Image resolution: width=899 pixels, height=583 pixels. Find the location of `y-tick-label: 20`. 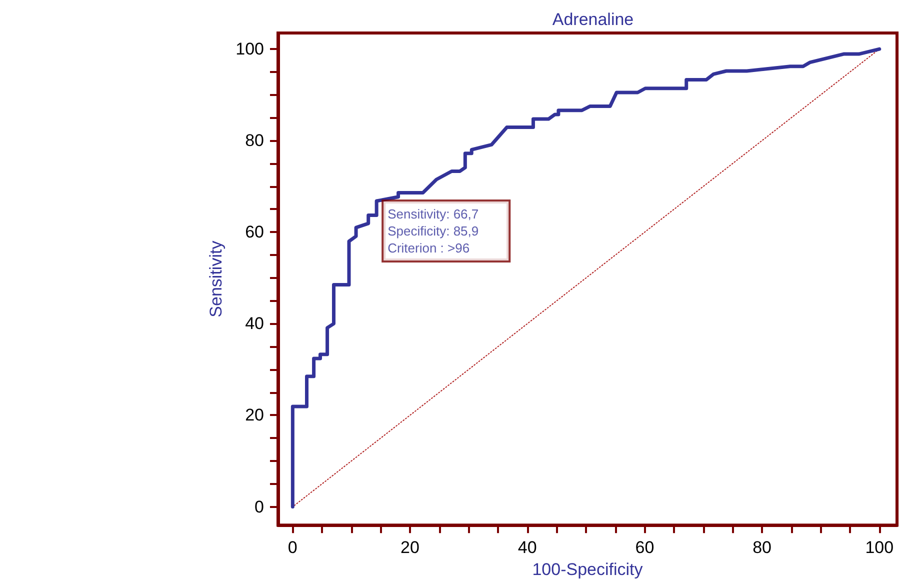

y-tick-label: 20 is located at coordinates (254, 415).